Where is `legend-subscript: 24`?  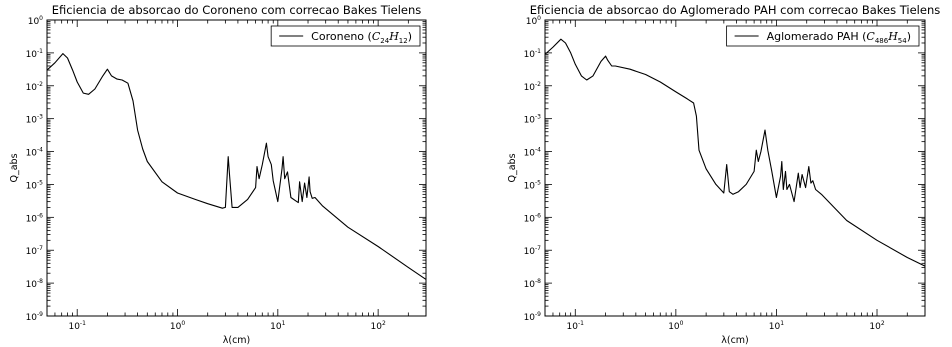
legend-subscript: 24 is located at coordinates (384, 41).